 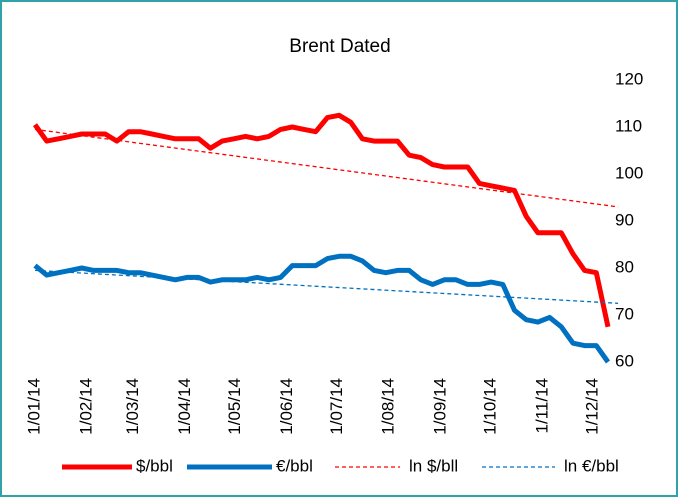 I want to click on legend-label: €/bbl, so click(x=294, y=465).